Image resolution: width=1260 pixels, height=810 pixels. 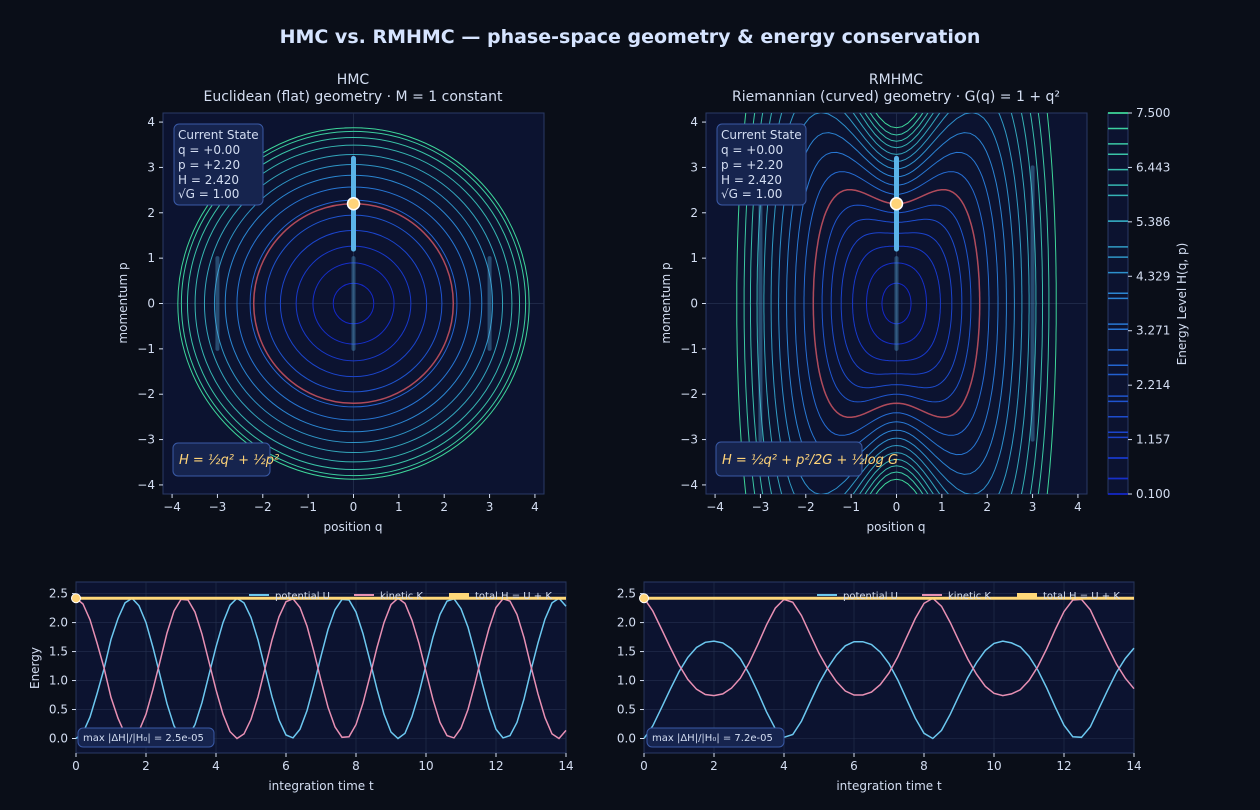 What do you see at coordinates (151, 122) in the screenshot?
I see `phase-0-y-tick-label-8: 4` at bounding box center [151, 122].